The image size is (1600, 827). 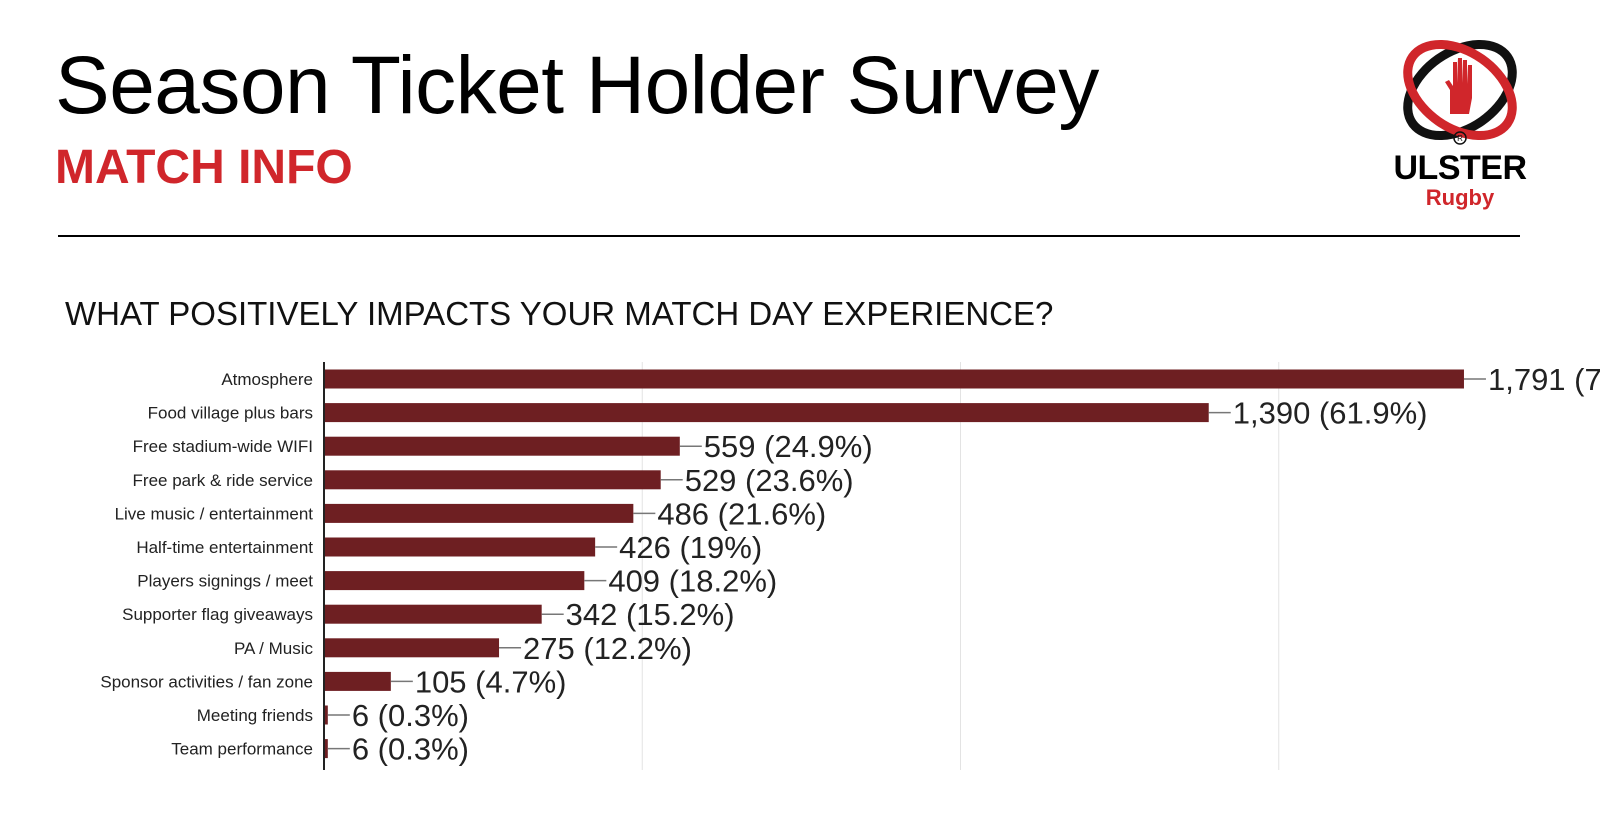 I want to click on category-label: PA / Music, so click(x=274, y=648).